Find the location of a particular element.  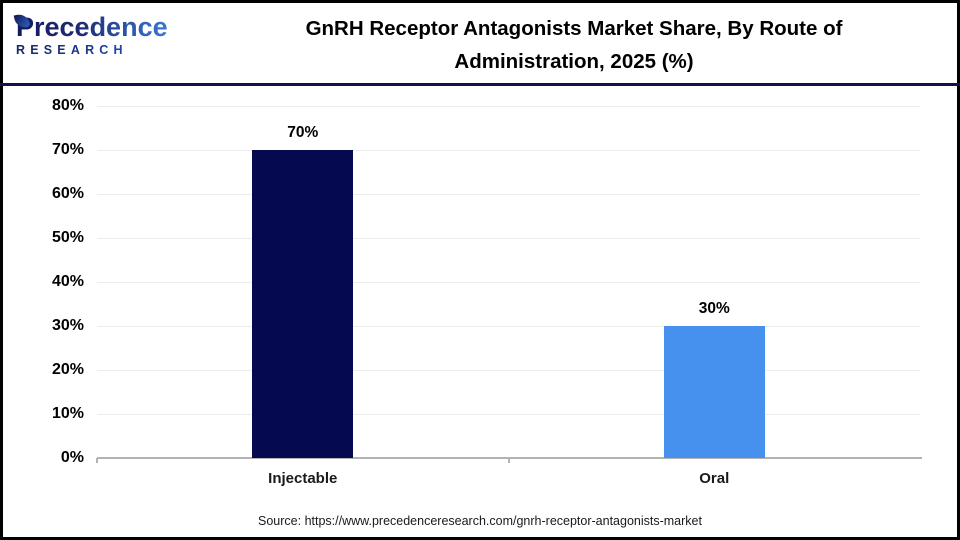

y-axis-label-70: 70% is located at coordinates (67, 149).